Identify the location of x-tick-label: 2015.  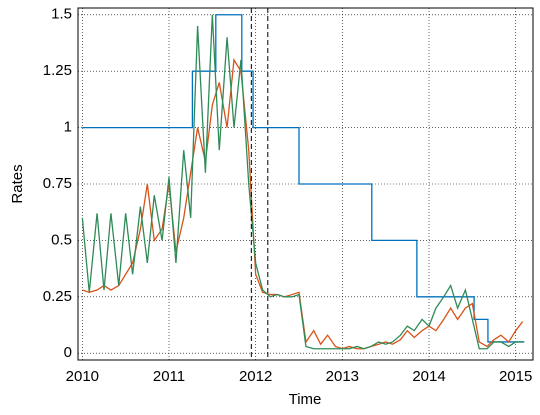
(515, 376).